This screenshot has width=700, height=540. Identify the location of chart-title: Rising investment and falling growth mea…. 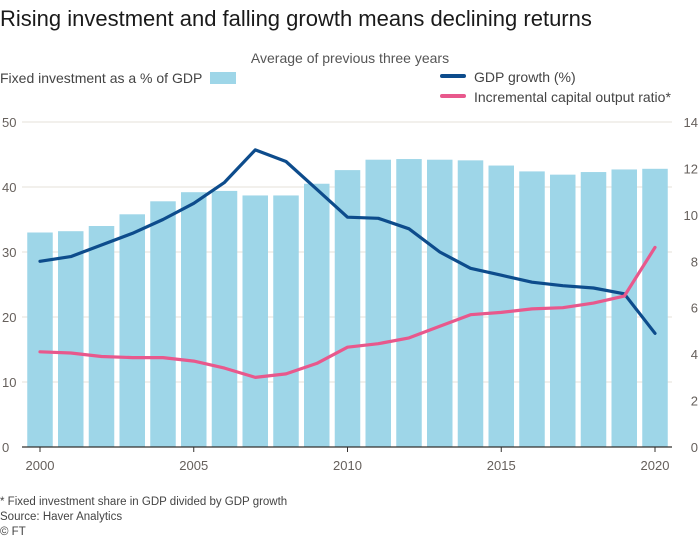
(296, 18).